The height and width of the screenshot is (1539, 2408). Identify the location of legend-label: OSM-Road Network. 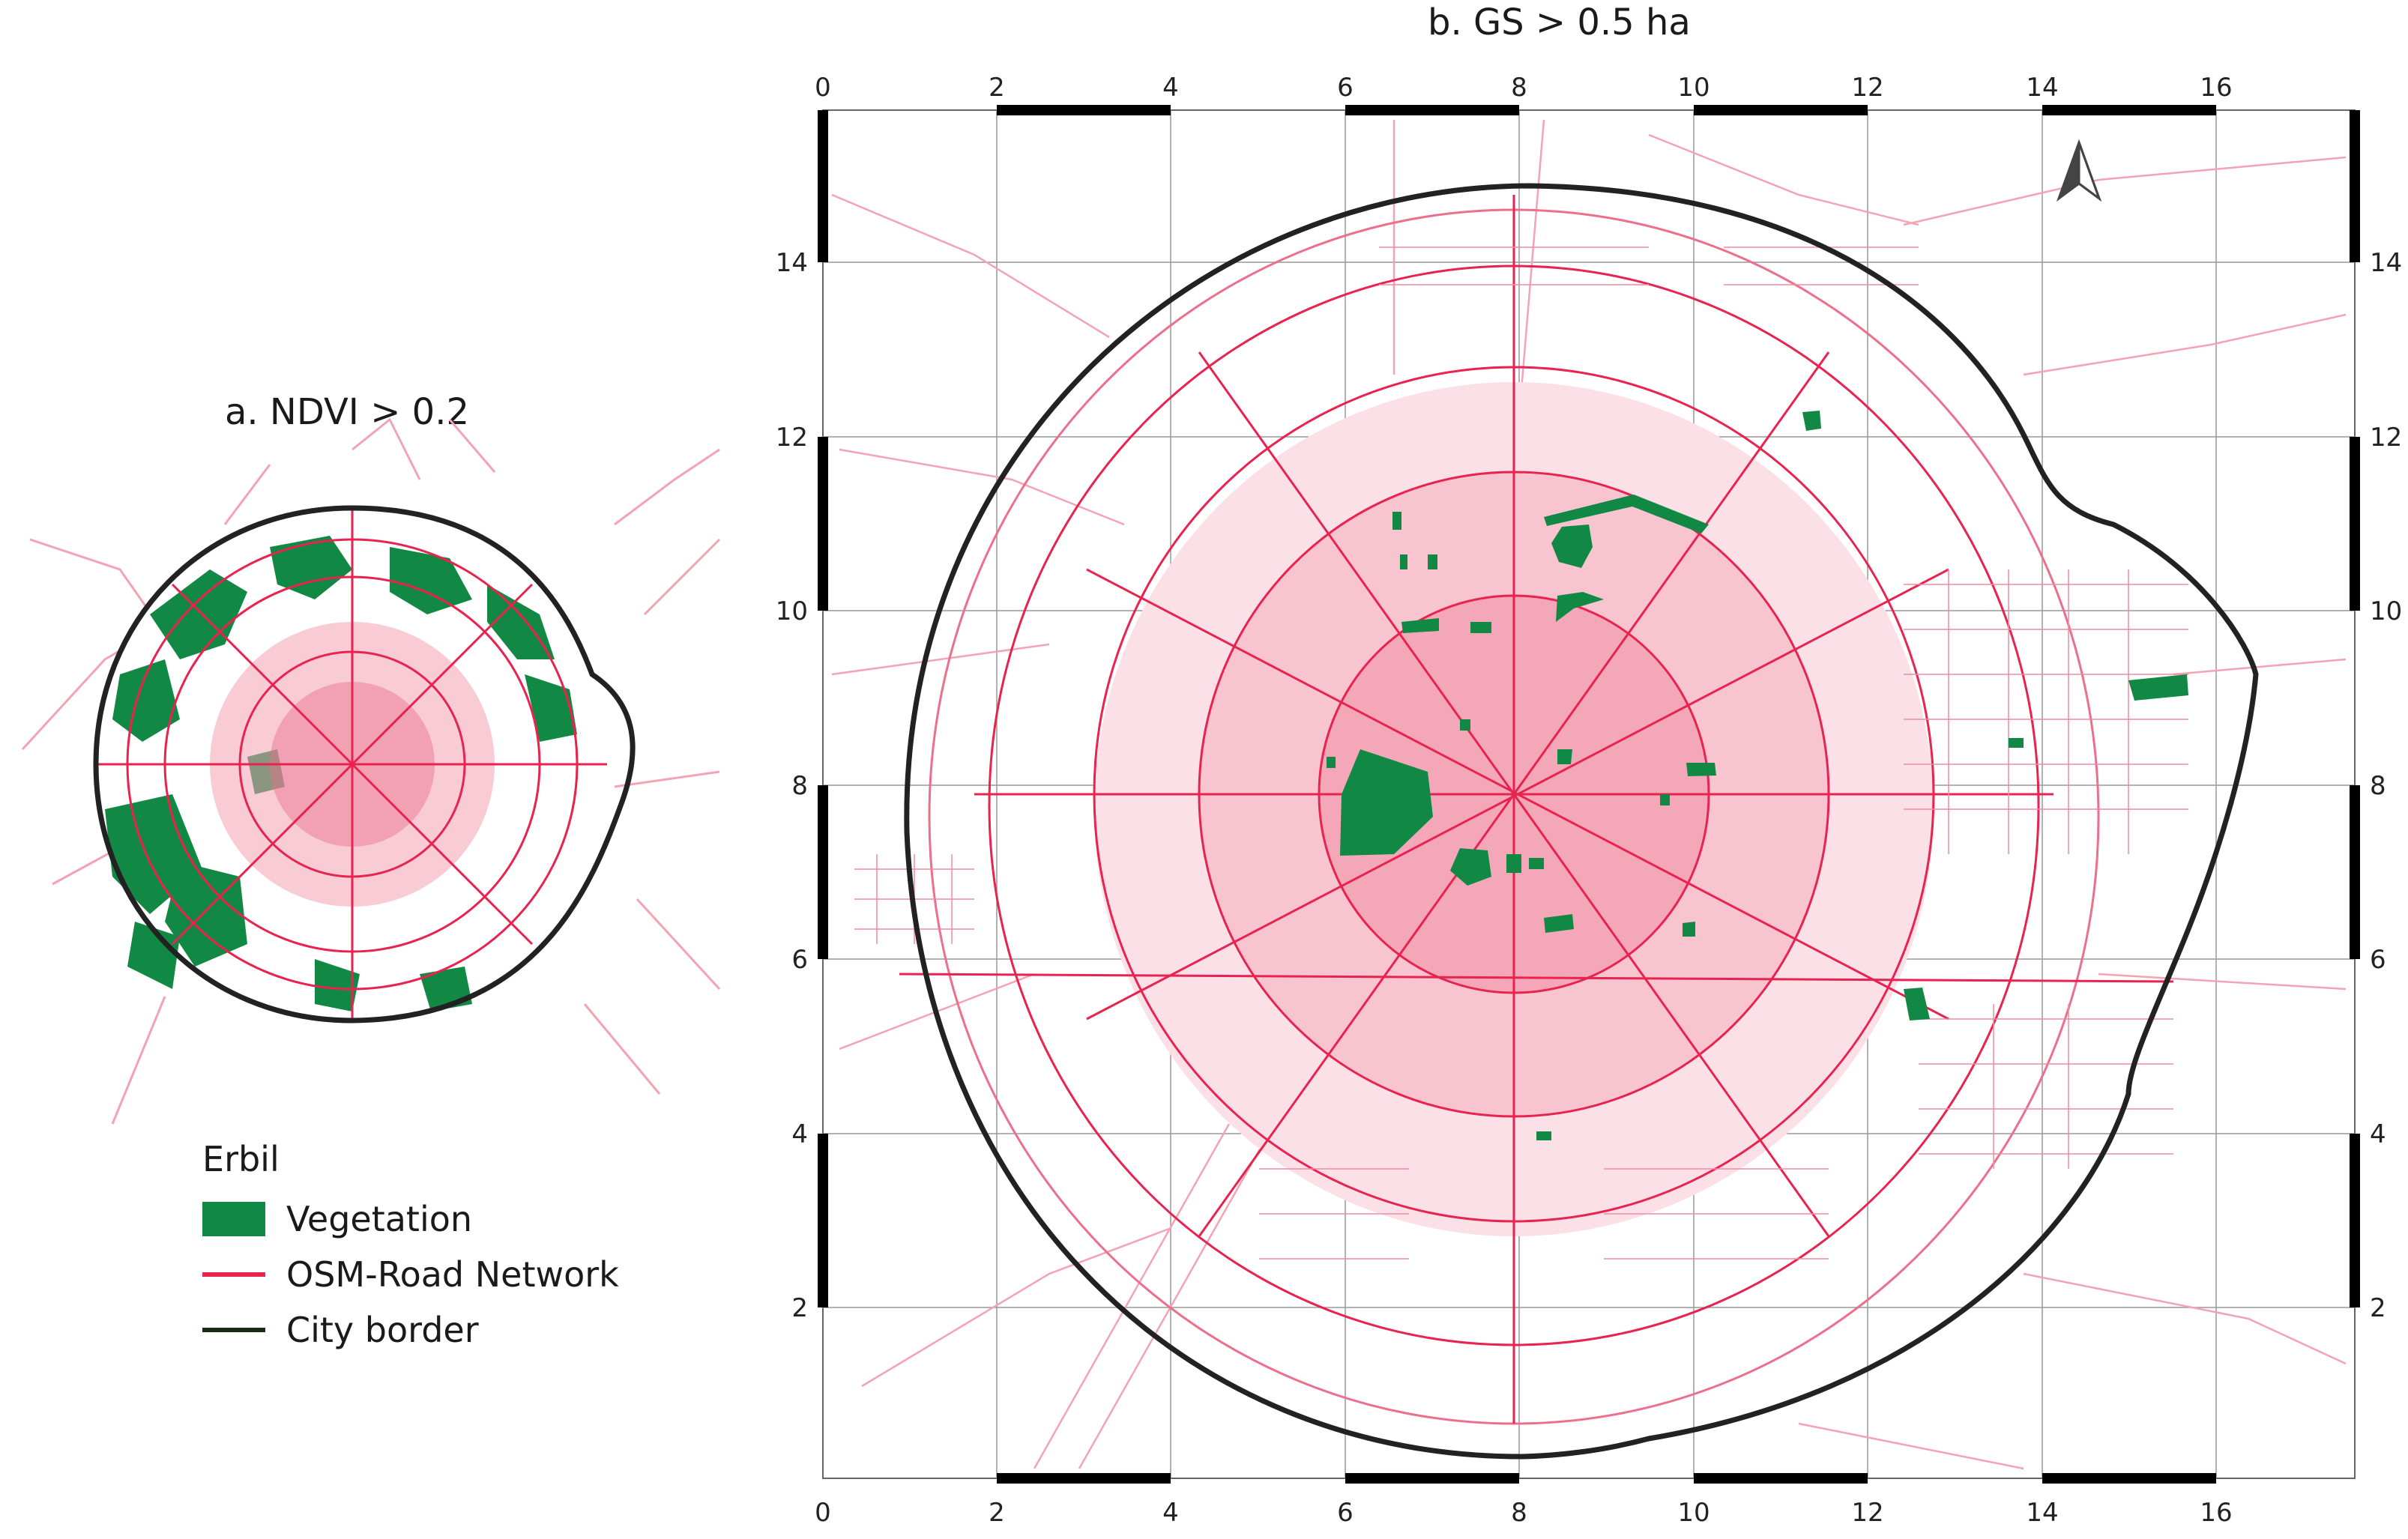
(452, 1274).